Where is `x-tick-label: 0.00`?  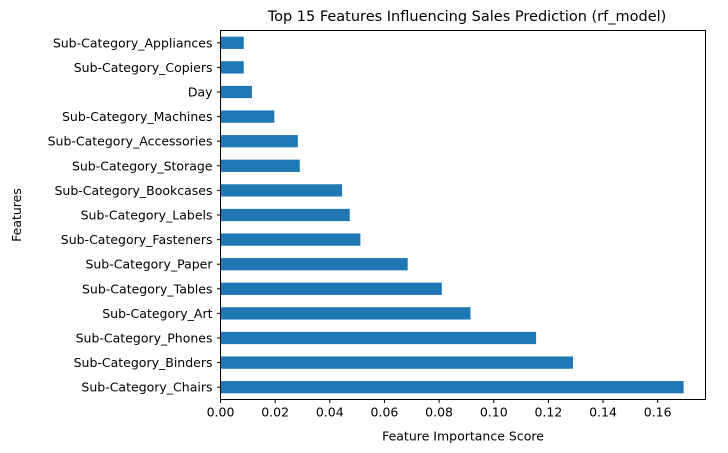 x-tick-label: 0.00 is located at coordinates (221, 412).